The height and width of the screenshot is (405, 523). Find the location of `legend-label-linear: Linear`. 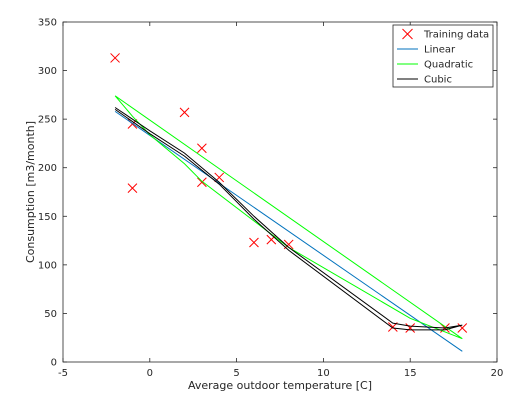

legend-label-linear: Linear is located at coordinates (440, 50).